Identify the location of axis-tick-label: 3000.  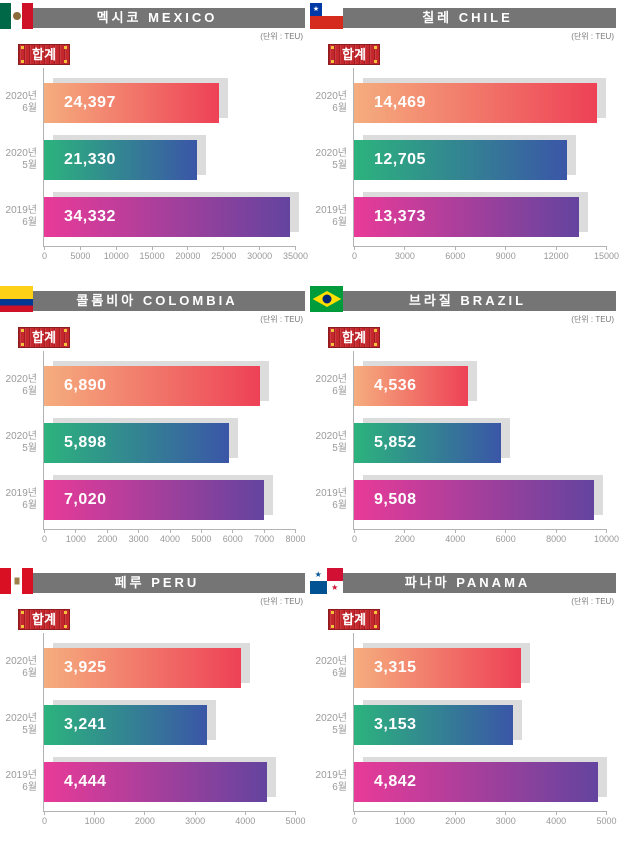
(138, 539).